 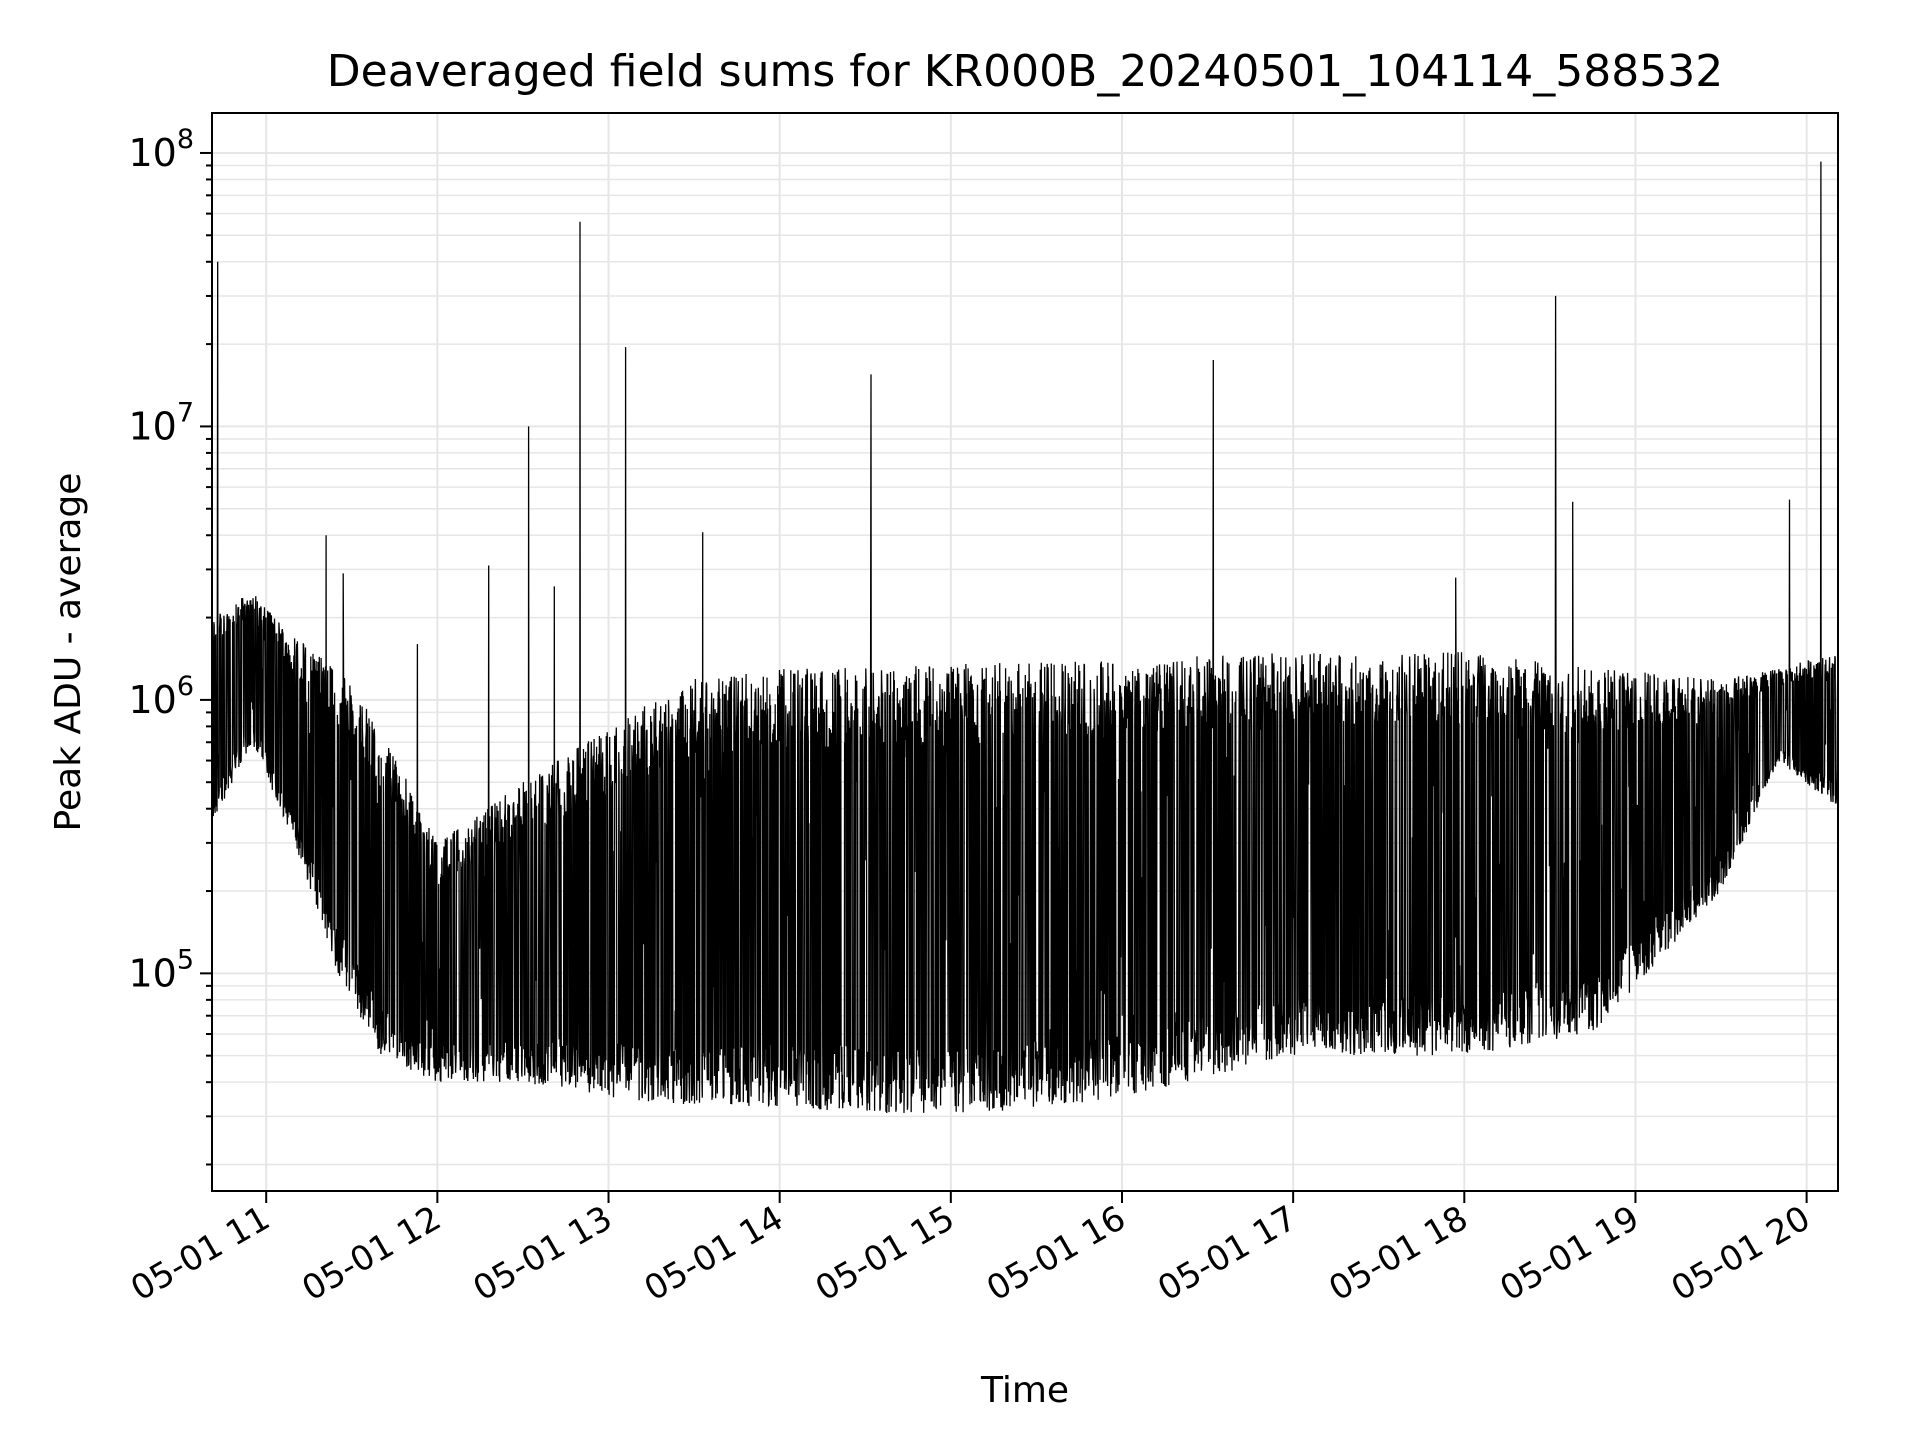 What do you see at coordinates (161, 969) in the screenshot?
I see `y-tick-label: 10⁵` at bounding box center [161, 969].